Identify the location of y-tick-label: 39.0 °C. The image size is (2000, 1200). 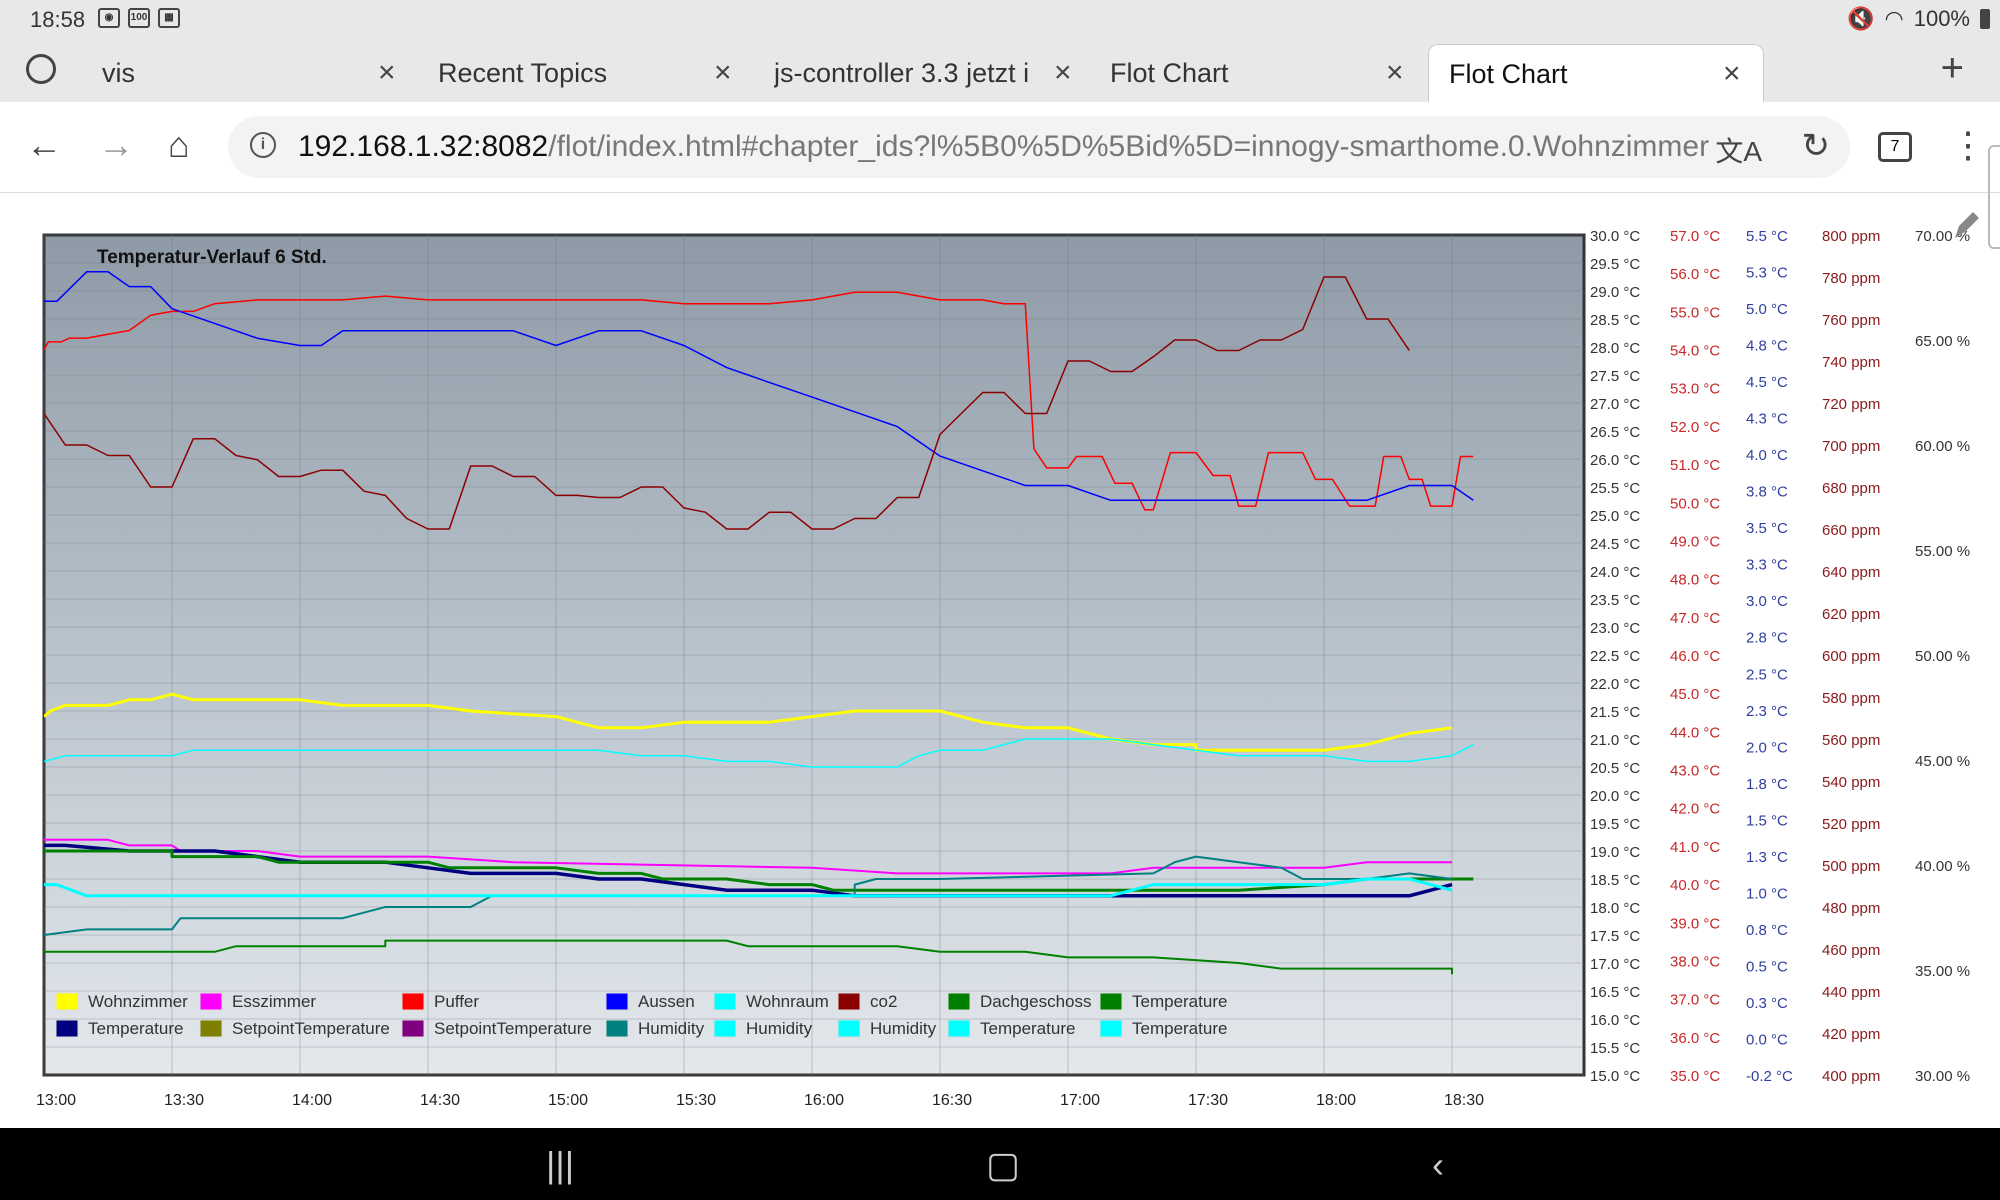
(1695, 923).